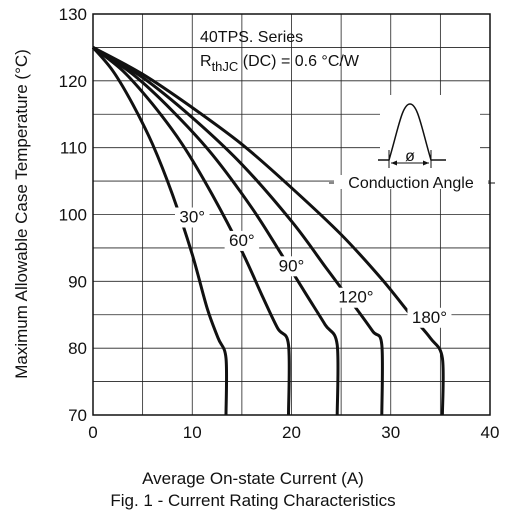 This screenshot has width=506, height=516. I want to click on x-axis-label: Average On-state Current (A), so click(253, 478).